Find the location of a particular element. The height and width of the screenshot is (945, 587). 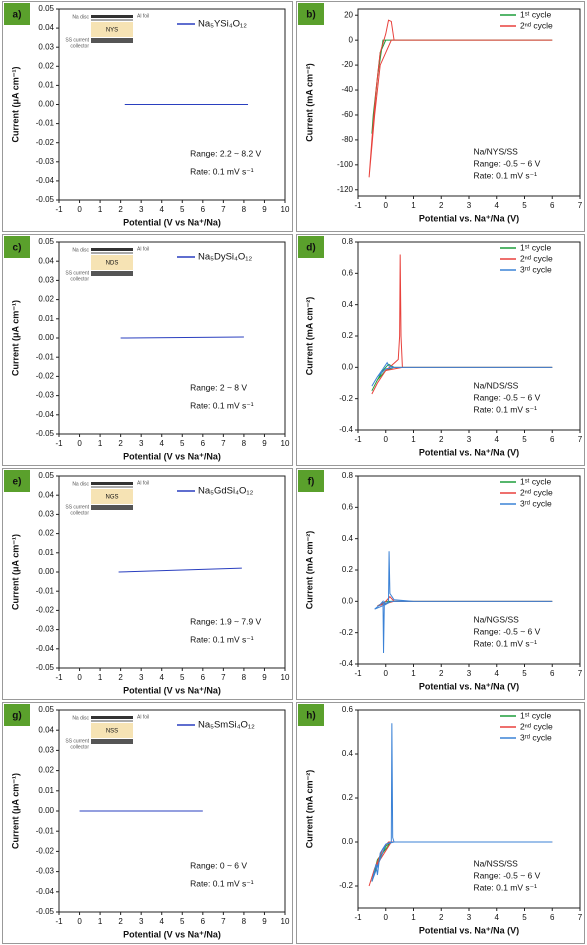

y-tick-label: -80 is located at coordinates (347, 139).